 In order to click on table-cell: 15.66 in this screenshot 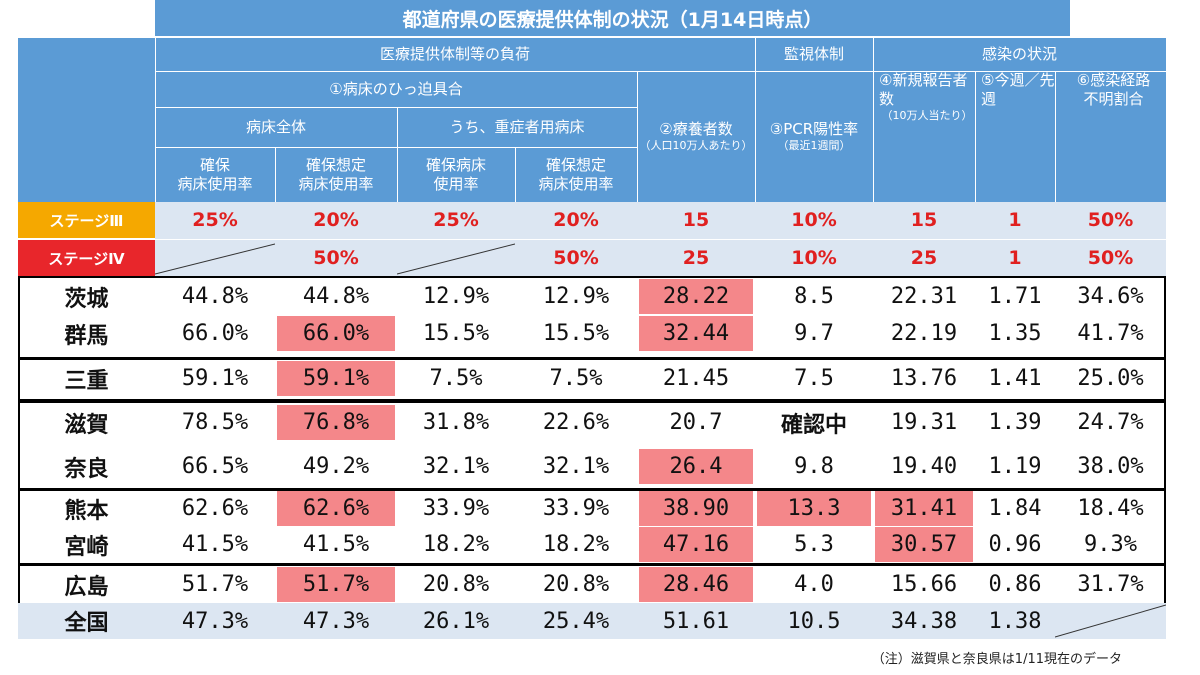, I will do `click(924, 584)`.